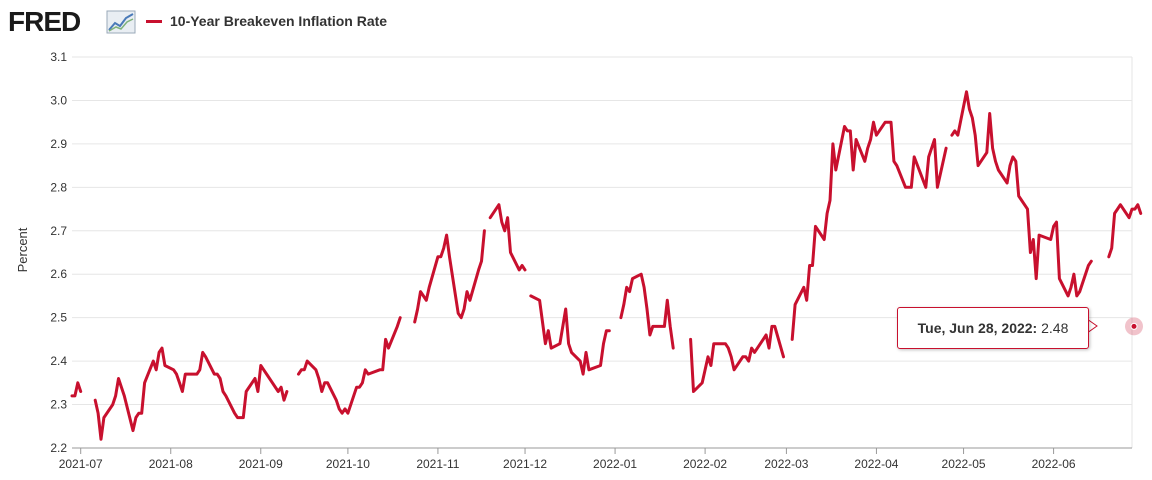 The image size is (1152, 480). I want to click on chart-legend: 10-Year Breakeven Inflation Rate, so click(266, 21).